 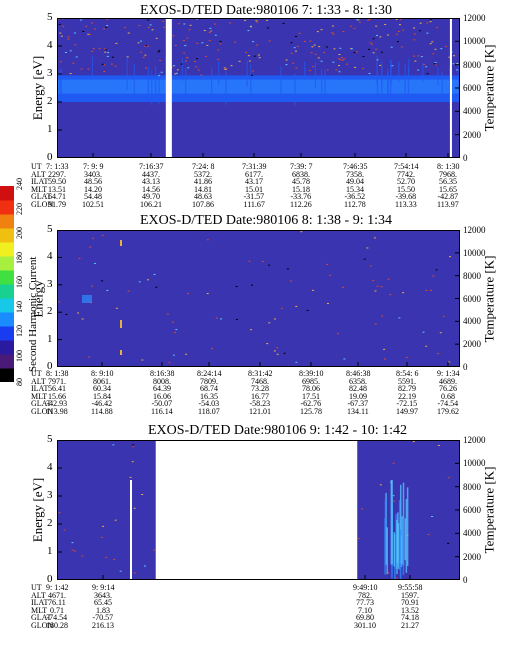 What do you see at coordinates (57, 381) in the screenshot?
I see `ephemeris-value: 7971.` at bounding box center [57, 381].